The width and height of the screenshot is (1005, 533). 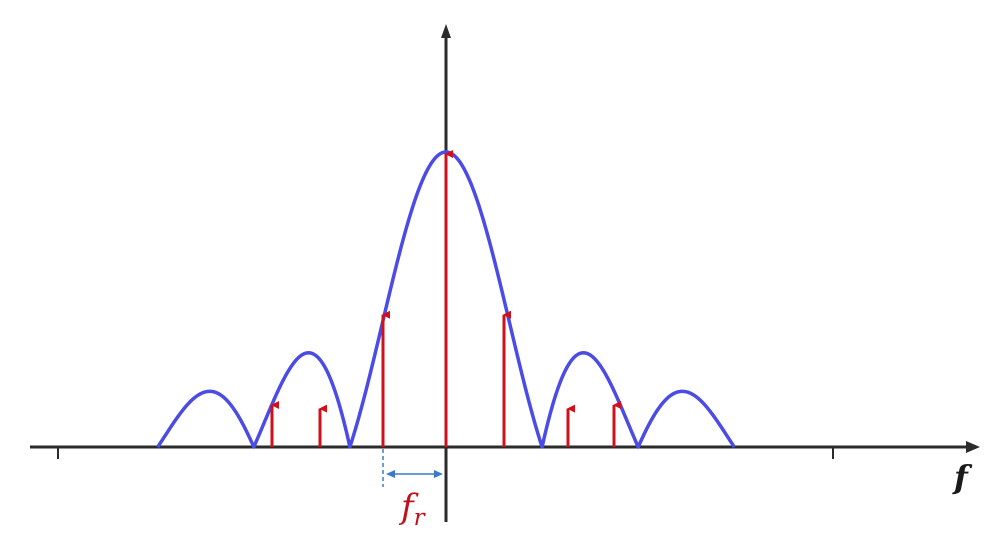 I want to click on frequency-axis-arrowhead, so click(x=973, y=447).